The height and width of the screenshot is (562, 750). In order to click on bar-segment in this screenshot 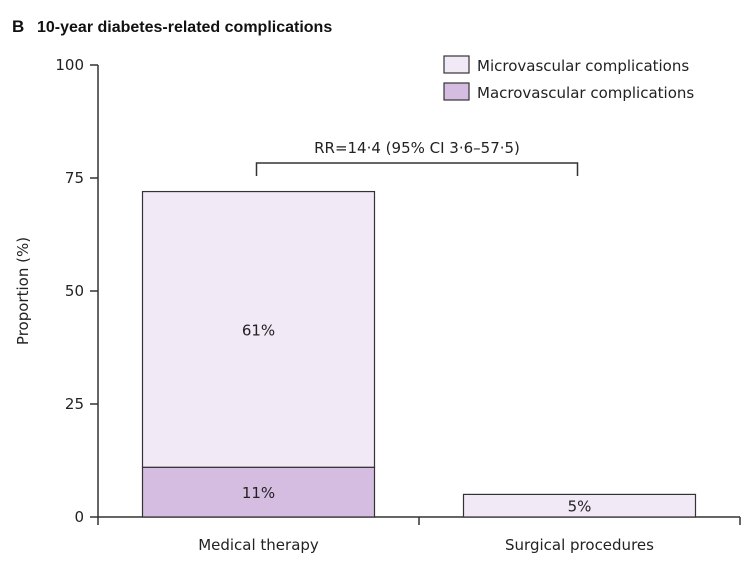, I will do `click(579, 505)`.